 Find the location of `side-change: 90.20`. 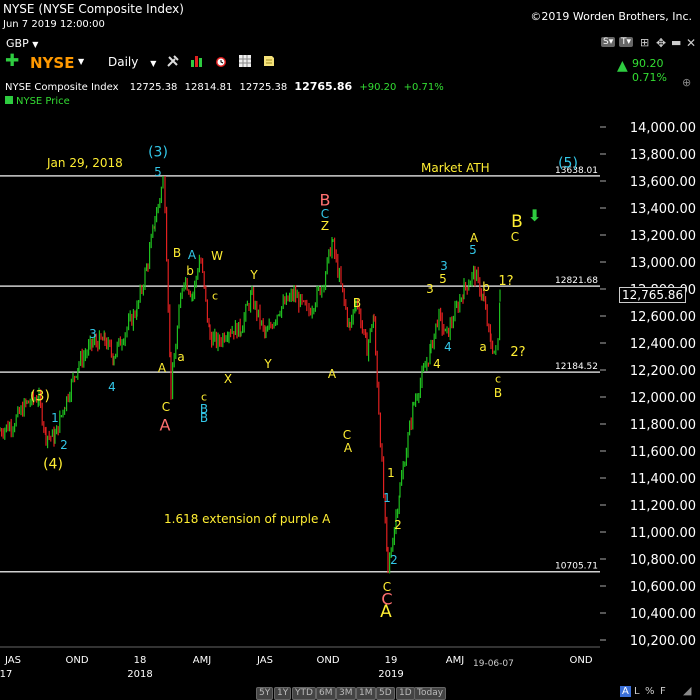

side-change: 90.20 is located at coordinates (648, 63).